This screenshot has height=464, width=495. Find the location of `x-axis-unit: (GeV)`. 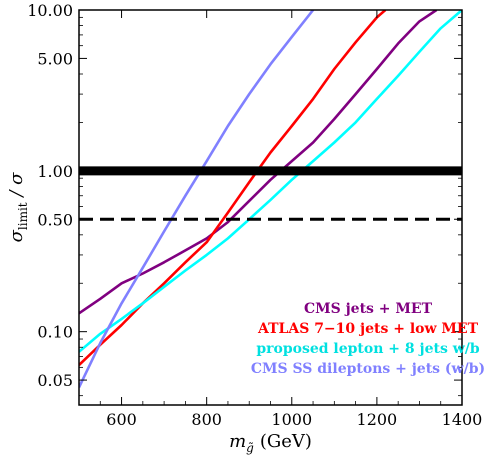

x-axis-unit: (GeV) is located at coordinates (286, 441).